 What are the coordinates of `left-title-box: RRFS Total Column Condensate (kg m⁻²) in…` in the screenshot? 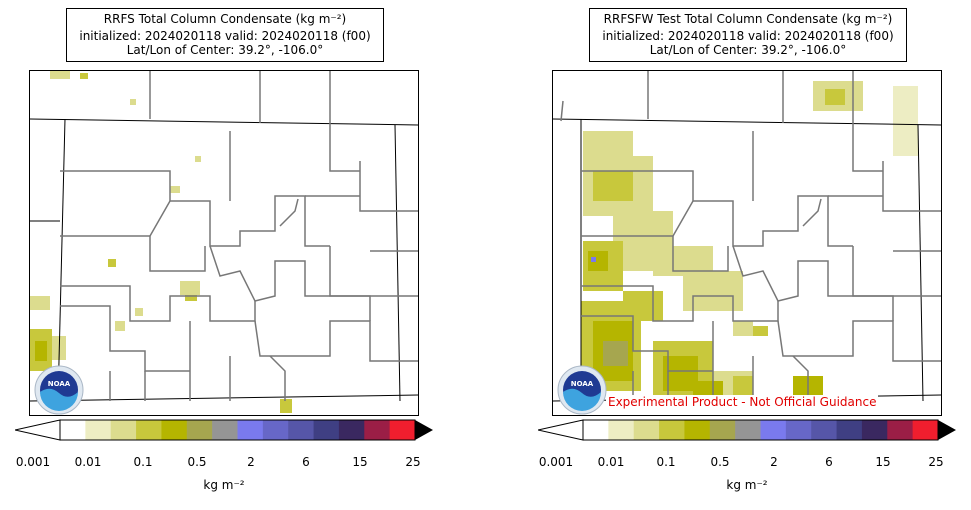 It's located at (225, 35).